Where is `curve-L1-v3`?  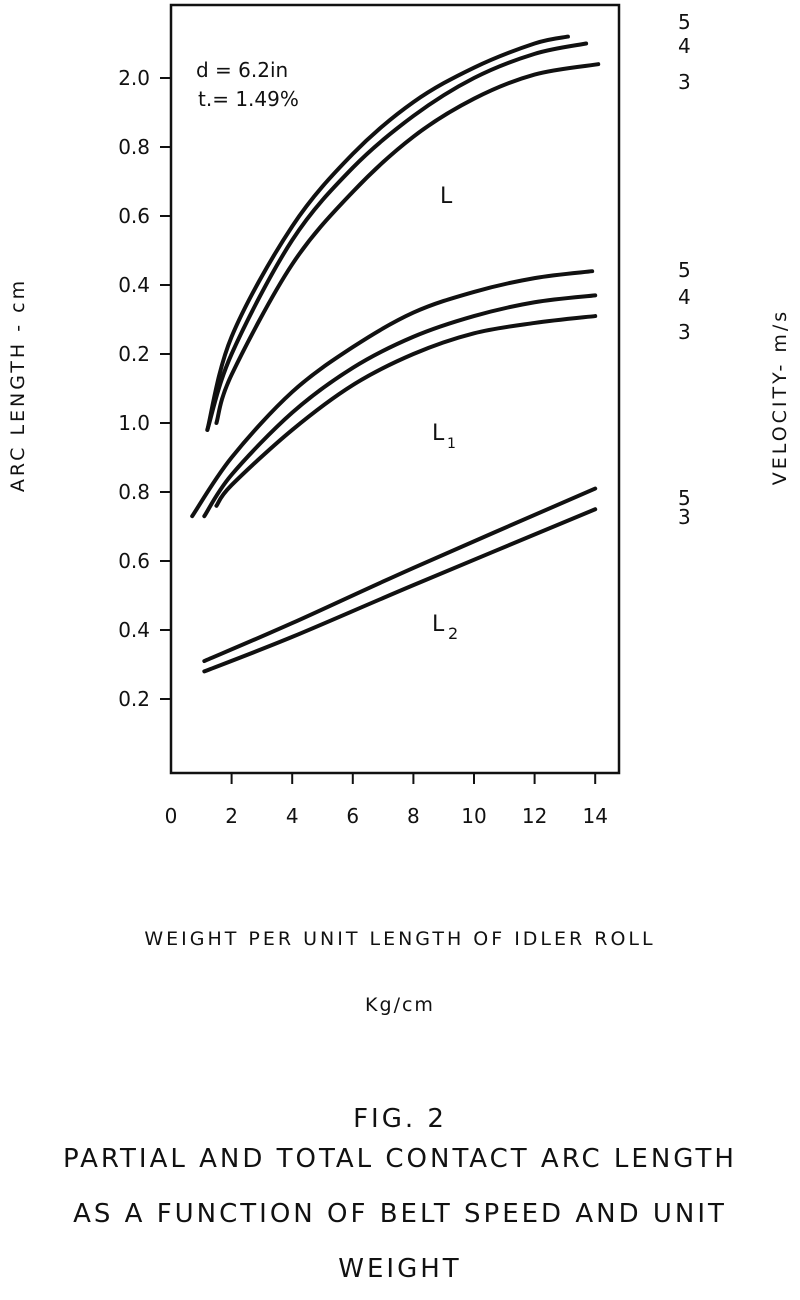
curve-L1-v3 is located at coordinates (406, 411).